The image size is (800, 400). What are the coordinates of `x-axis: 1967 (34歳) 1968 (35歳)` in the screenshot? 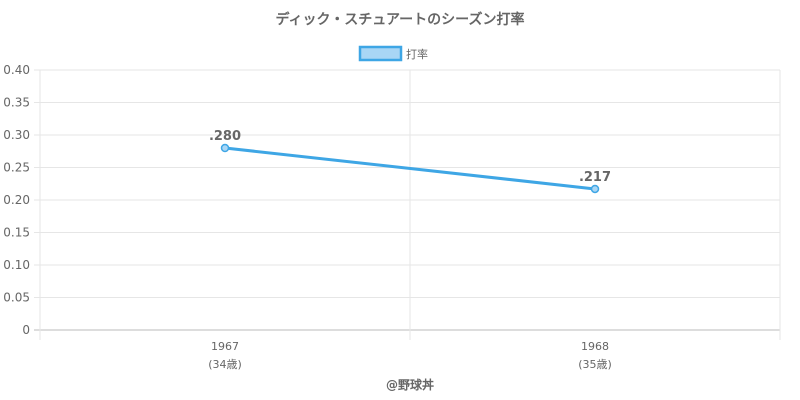 It's located at (410, 355).